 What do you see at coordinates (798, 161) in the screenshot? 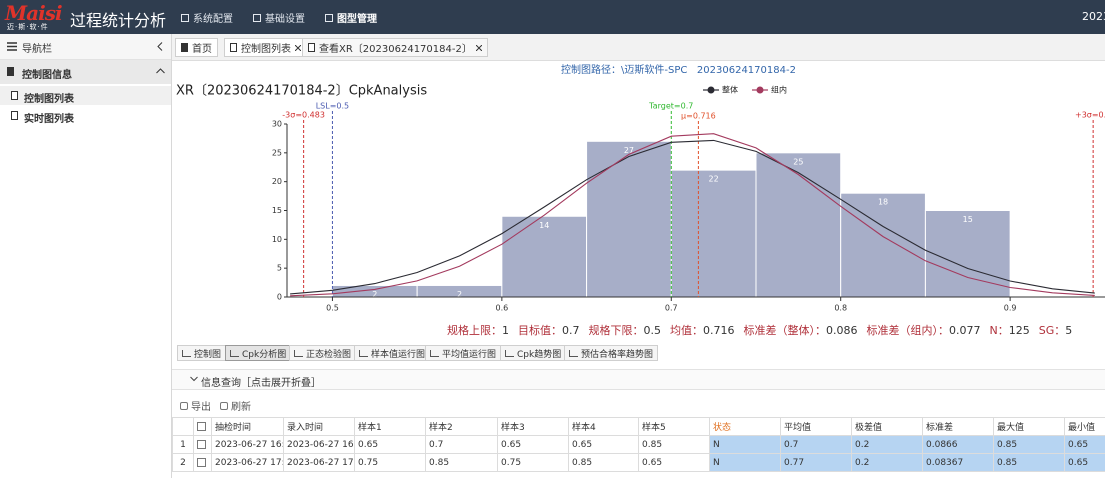
I see `bar-label: 25` at bounding box center [798, 161].